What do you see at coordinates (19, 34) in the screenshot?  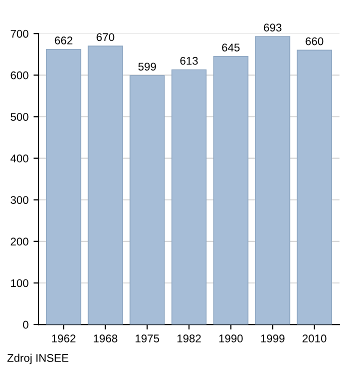 I see `y-tick-label: 700` at bounding box center [19, 34].